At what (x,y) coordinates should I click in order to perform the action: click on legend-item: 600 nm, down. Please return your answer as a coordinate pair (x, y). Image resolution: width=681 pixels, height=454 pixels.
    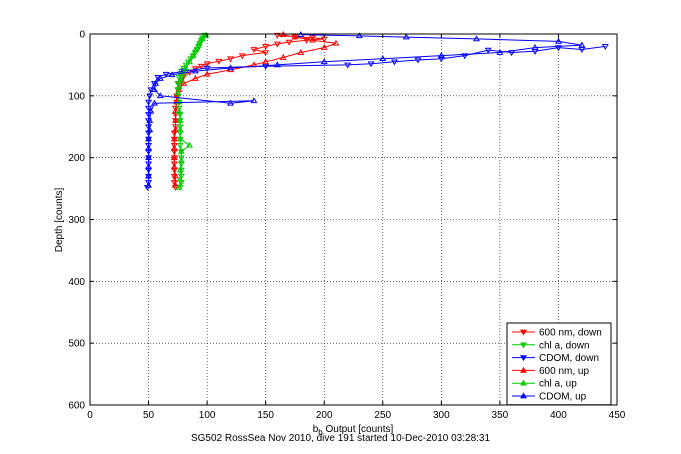
    Looking at the image, I should click on (557, 333).